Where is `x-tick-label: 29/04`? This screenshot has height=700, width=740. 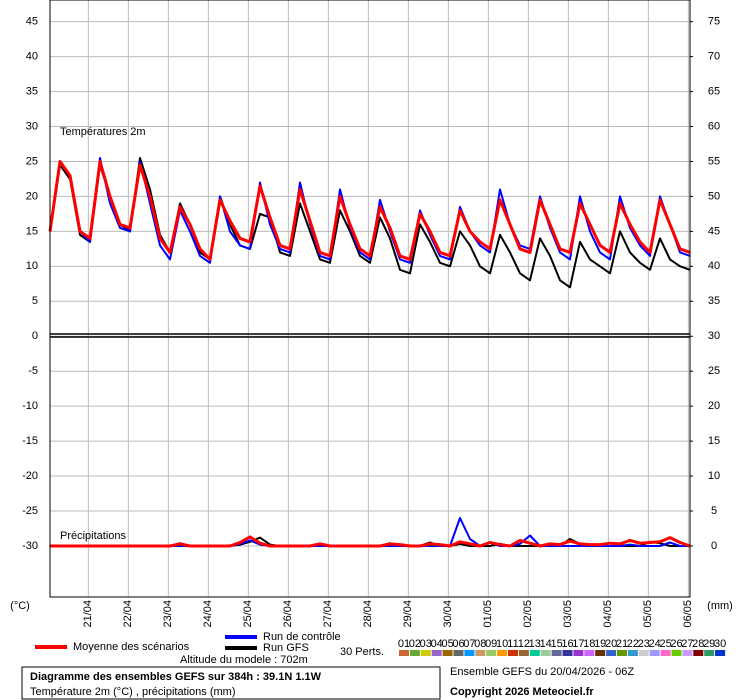
x-tick-label: 29/04 is located at coordinates (408, 614).